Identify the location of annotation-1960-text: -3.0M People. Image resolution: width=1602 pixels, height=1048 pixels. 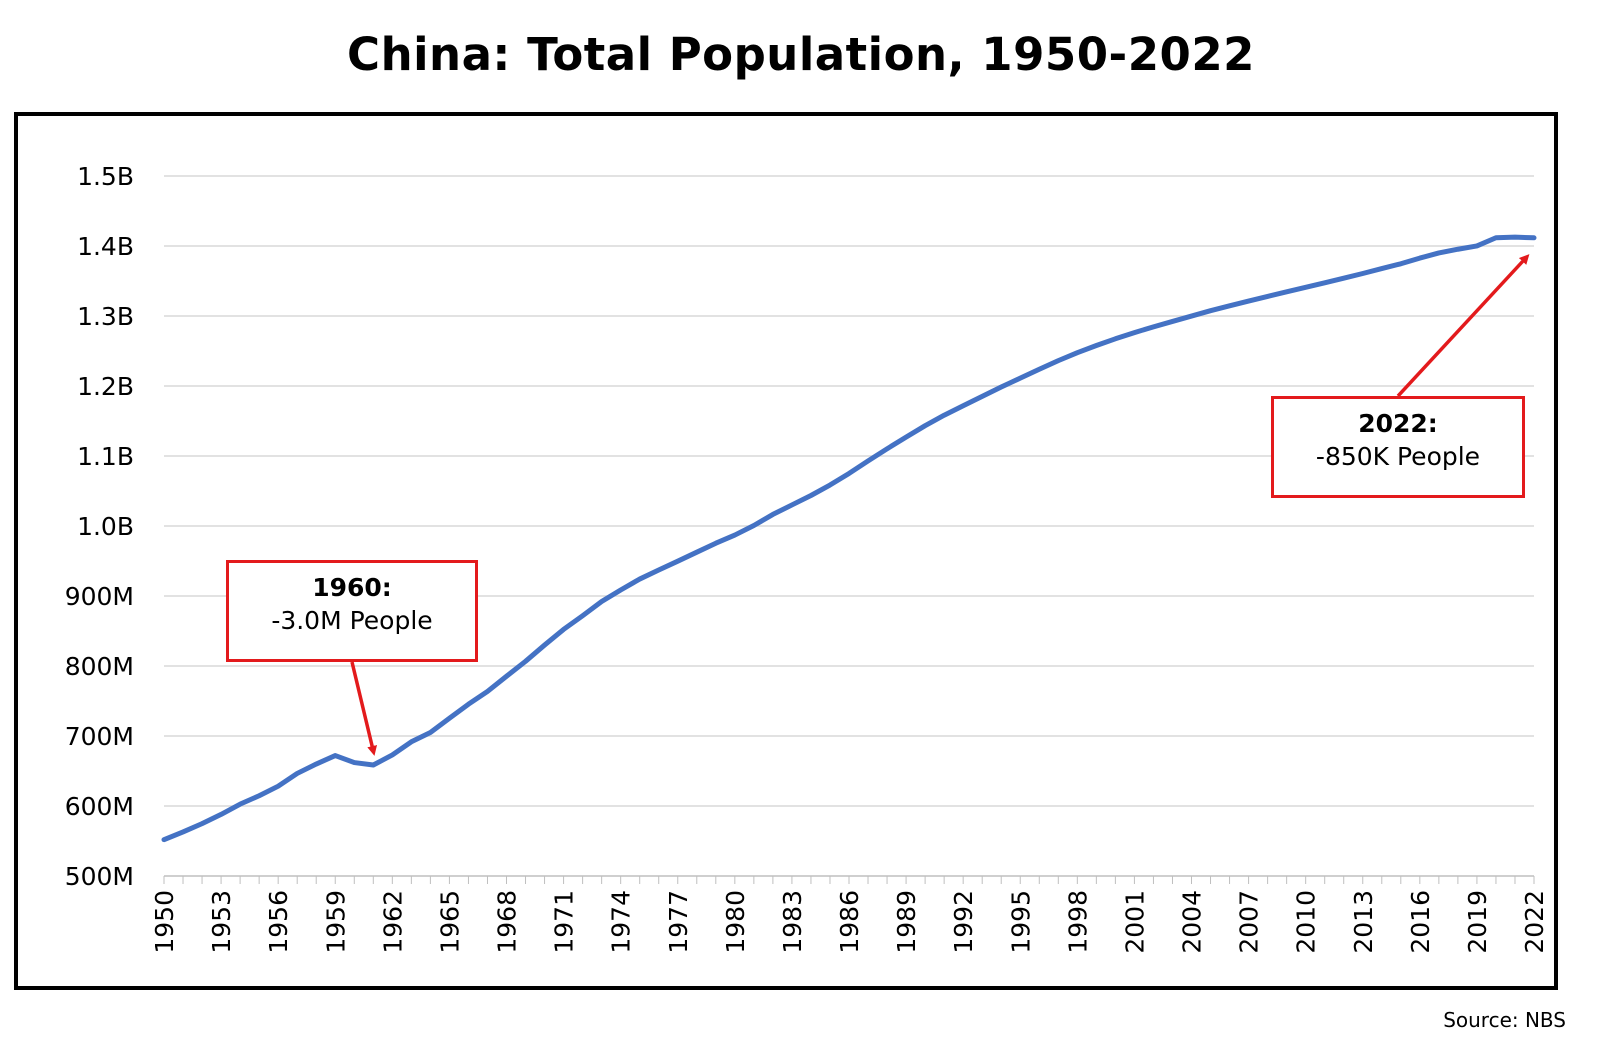
(352, 620).